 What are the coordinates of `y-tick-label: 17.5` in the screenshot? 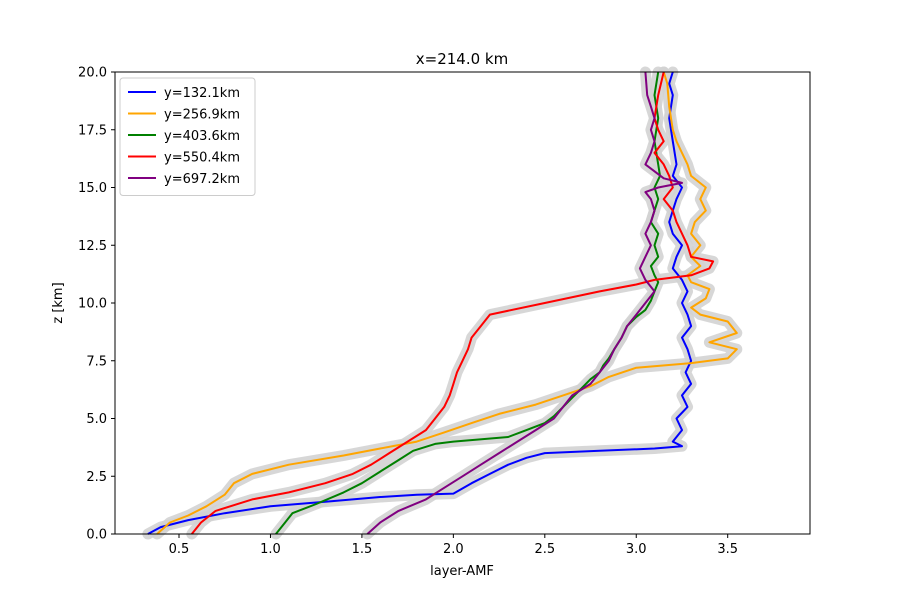 It's located at (92, 130).